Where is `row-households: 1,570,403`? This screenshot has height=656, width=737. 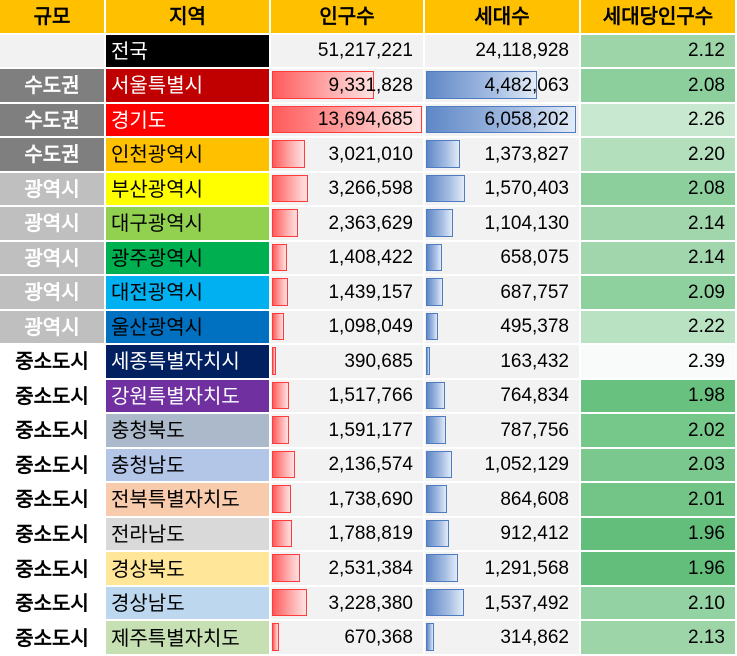
row-households: 1,570,403 is located at coordinates (503, 190).